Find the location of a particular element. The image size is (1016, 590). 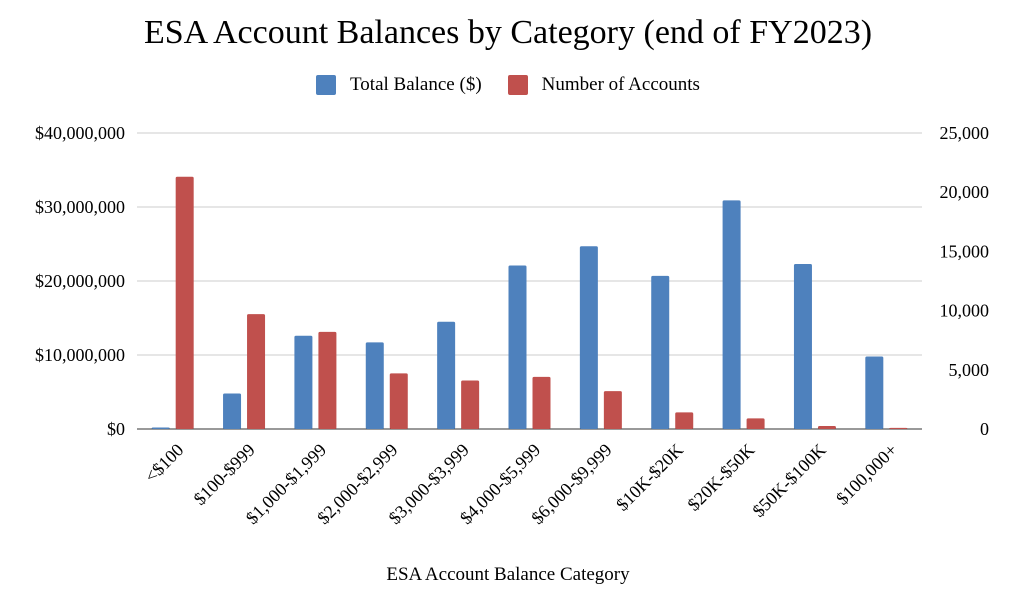

x-axis-tick-label: $50K-$100K is located at coordinates (788, 480).